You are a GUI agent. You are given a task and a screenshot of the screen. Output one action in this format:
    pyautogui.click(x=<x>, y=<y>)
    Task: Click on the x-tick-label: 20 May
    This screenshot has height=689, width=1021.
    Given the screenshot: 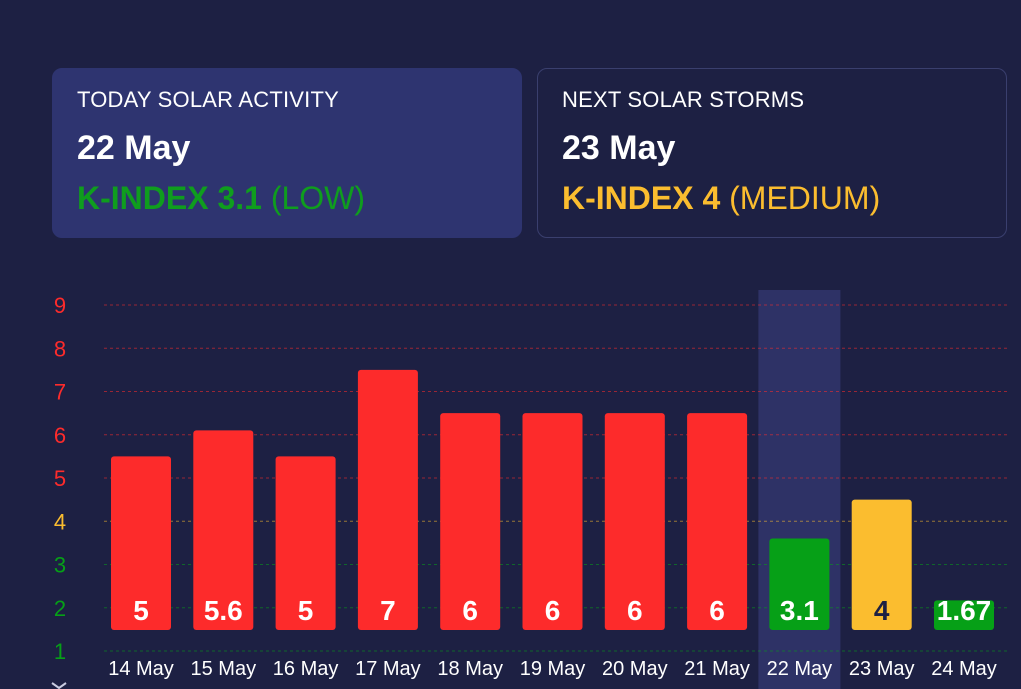 What is the action you would take?
    pyautogui.click(x=635, y=669)
    